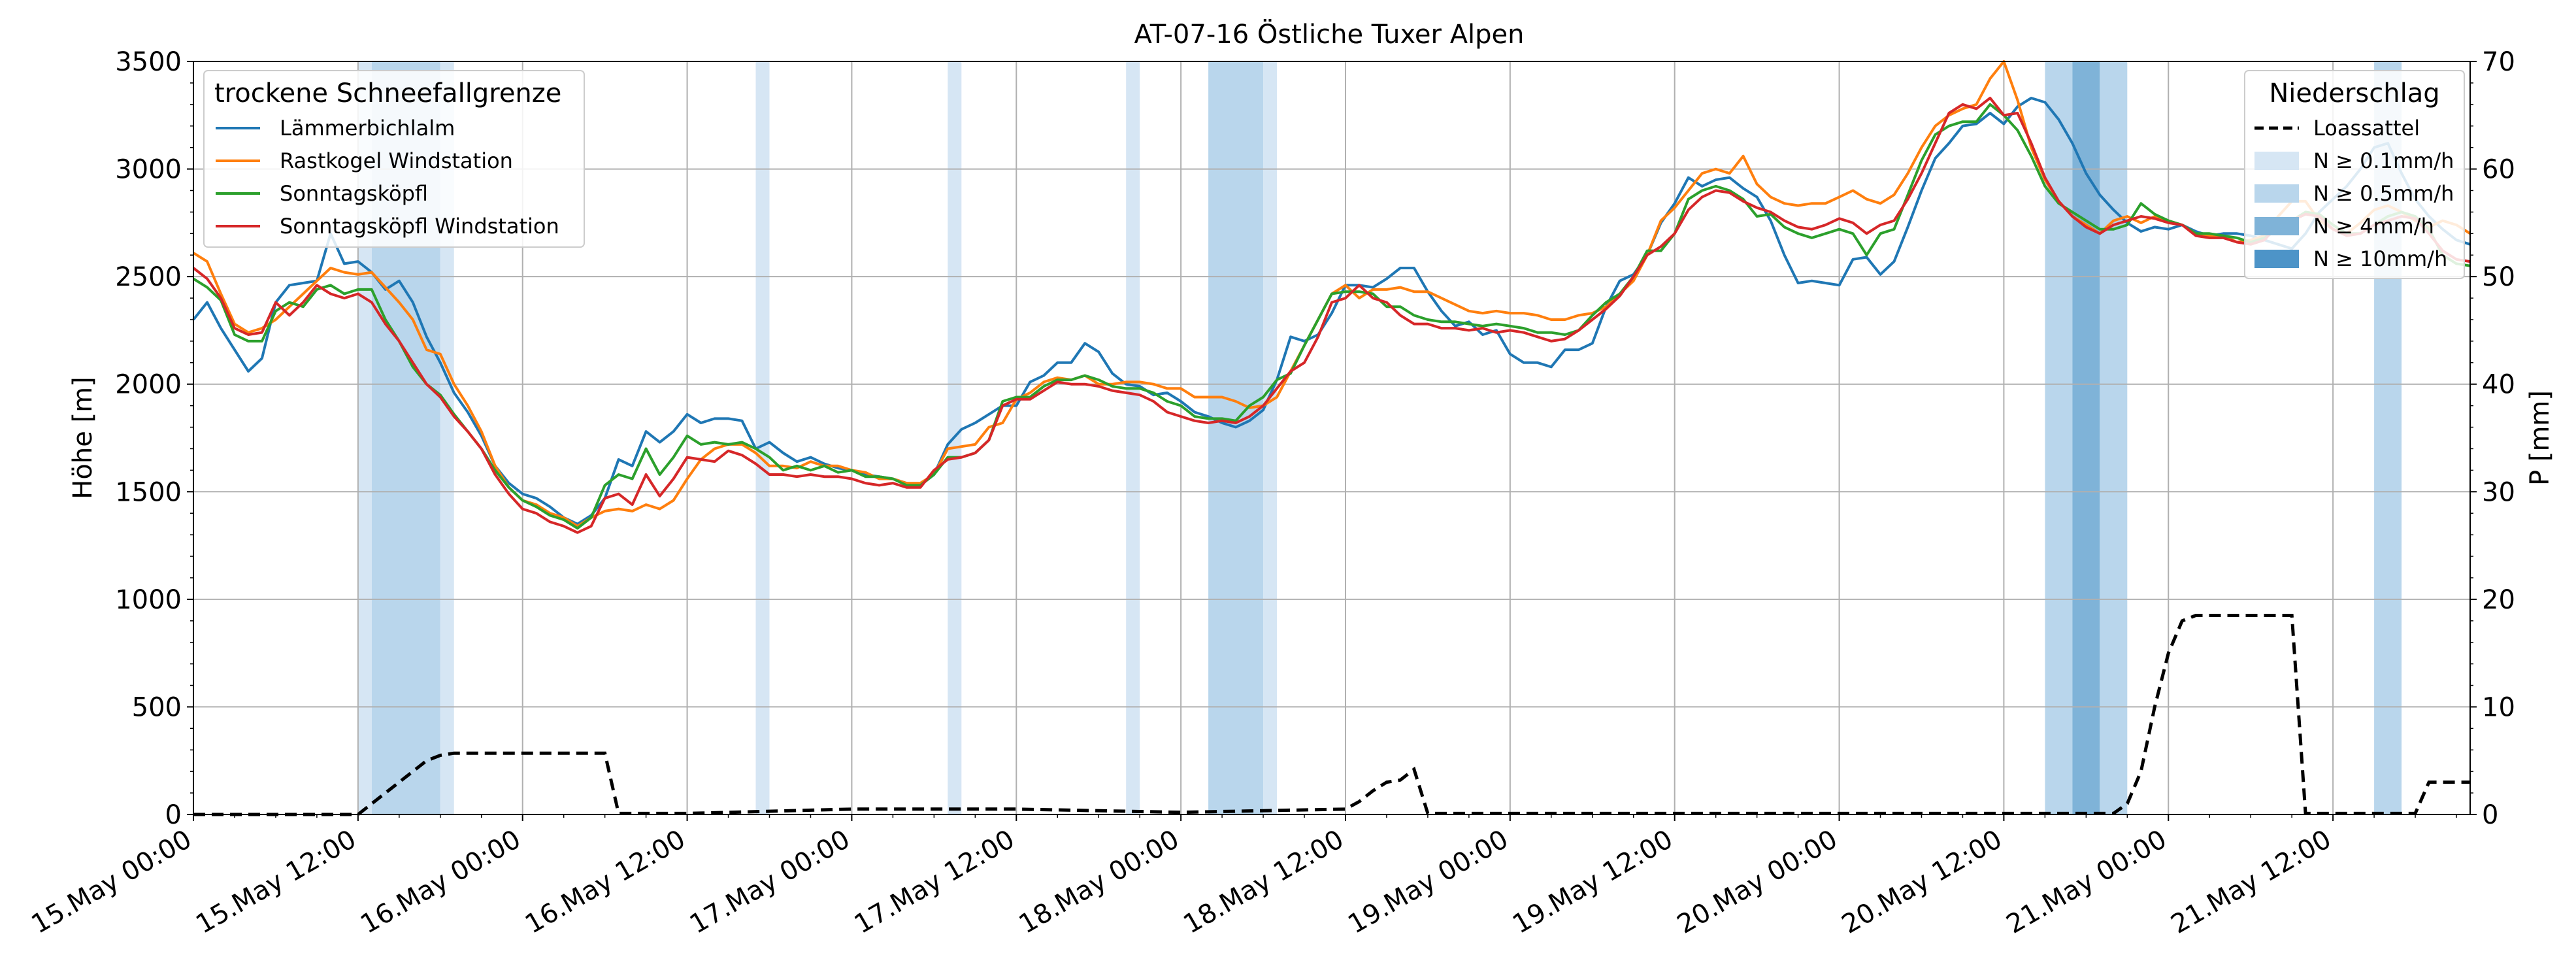 This screenshot has height=972, width=2576. What do you see at coordinates (173, 815) in the screenshot?
I see `y-tick-label: 0` at bounding box center [173, 815].